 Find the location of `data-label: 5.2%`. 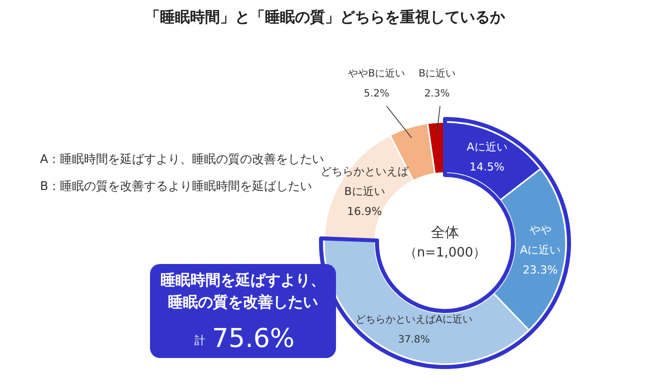

data-label: 5.2% is located at coordinates (377, 94).